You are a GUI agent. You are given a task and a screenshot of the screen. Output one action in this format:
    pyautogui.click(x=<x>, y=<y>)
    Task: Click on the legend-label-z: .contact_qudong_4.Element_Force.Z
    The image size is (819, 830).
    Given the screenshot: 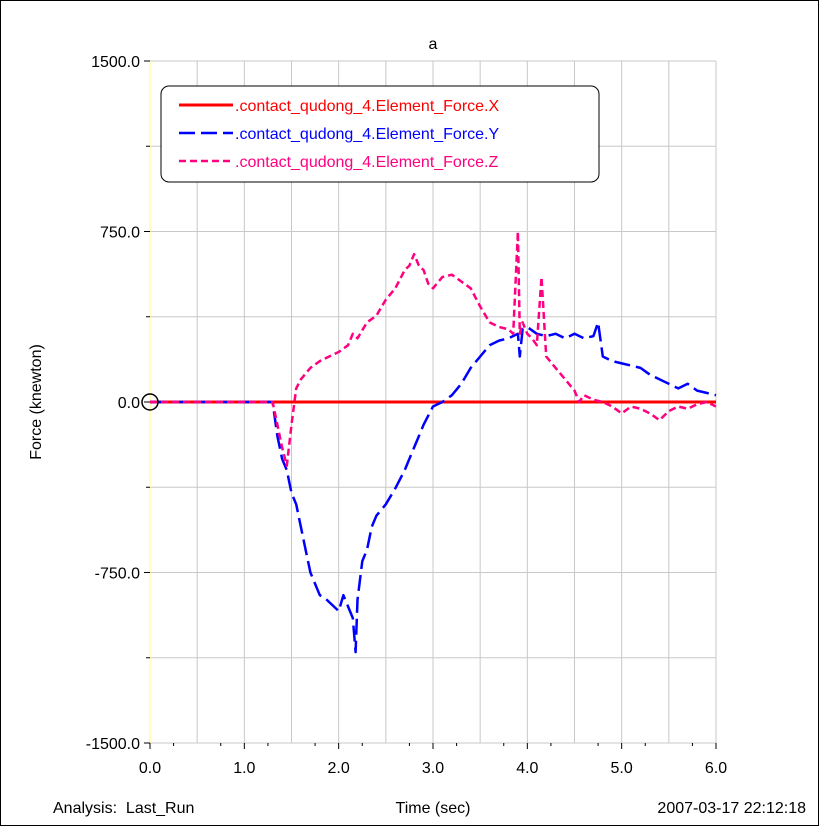 What is the action you would take?
    pyautogui.click(x=367, y=162)
    